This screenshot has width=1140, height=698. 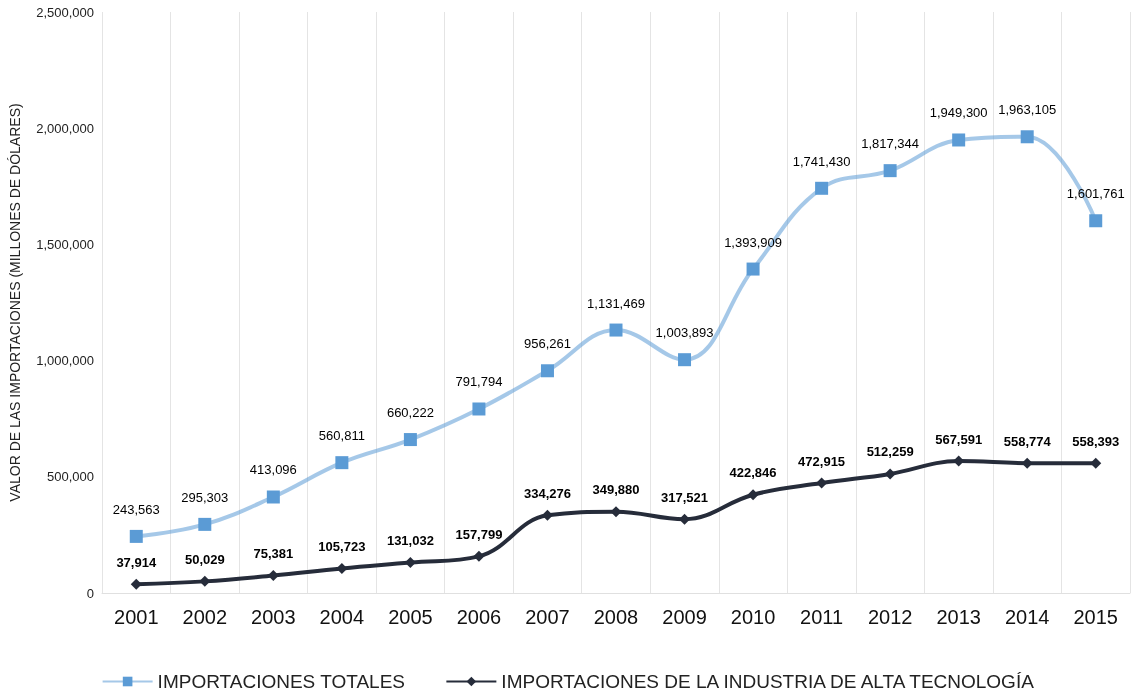 What do you see at coordinates (204, 559) in the screenshot?
I see `data-label: 50,029` at bounding box center [204, 559].